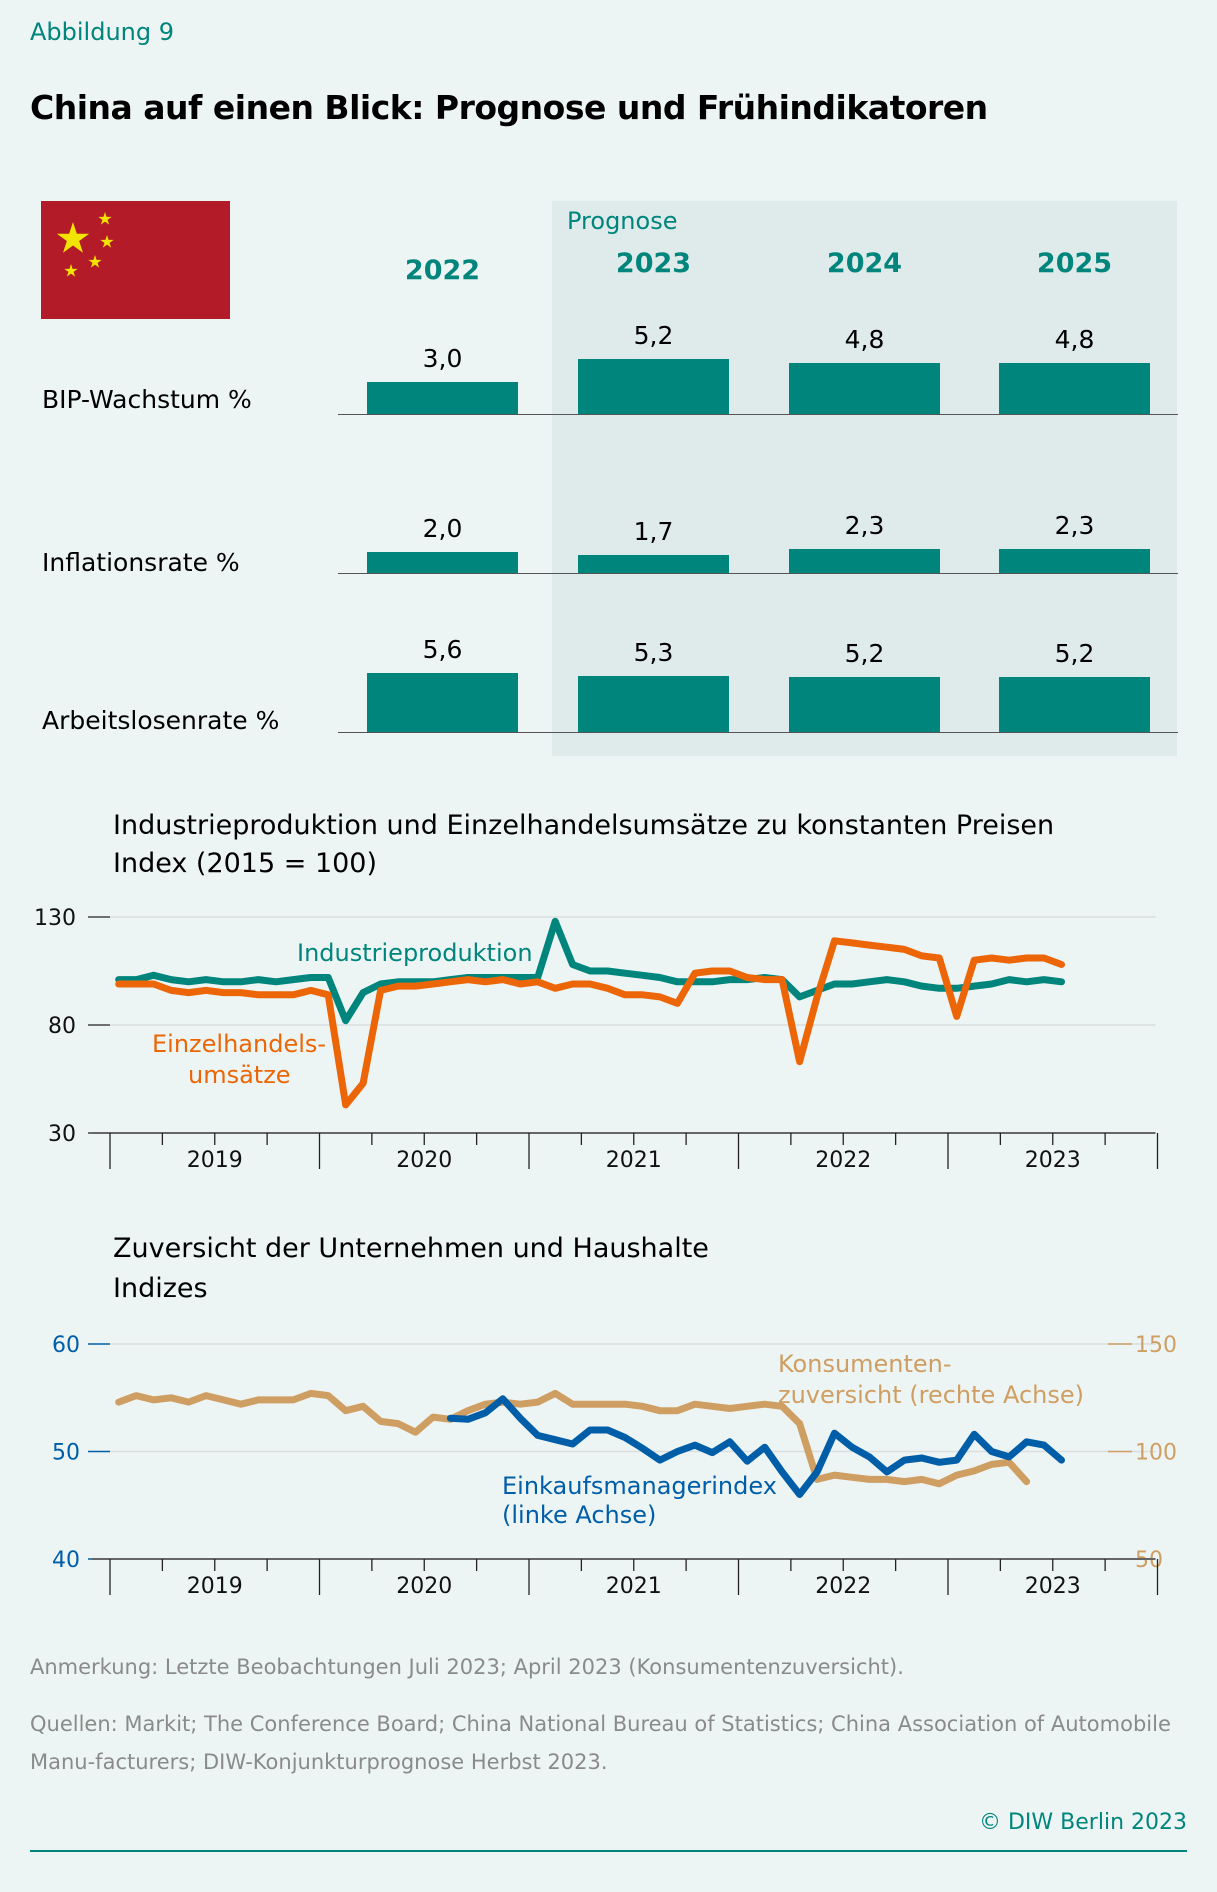 This screenshot has width=1217, height=1892. I want to click on copyright: © DIW Berlin 2023, so click(1083, 1822).